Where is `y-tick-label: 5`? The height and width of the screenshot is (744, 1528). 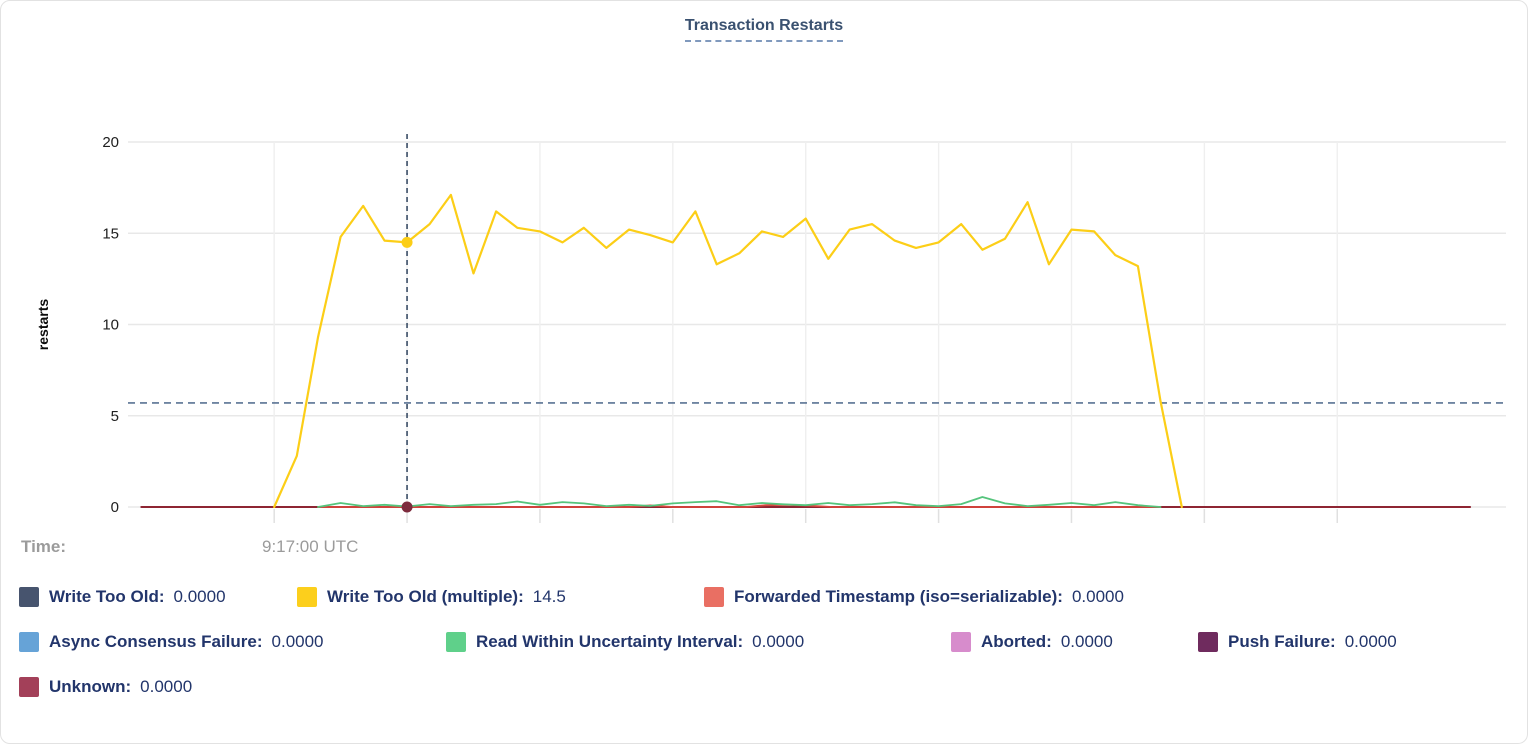 y-tick-label: 5 is located at coordinates (115, 416).